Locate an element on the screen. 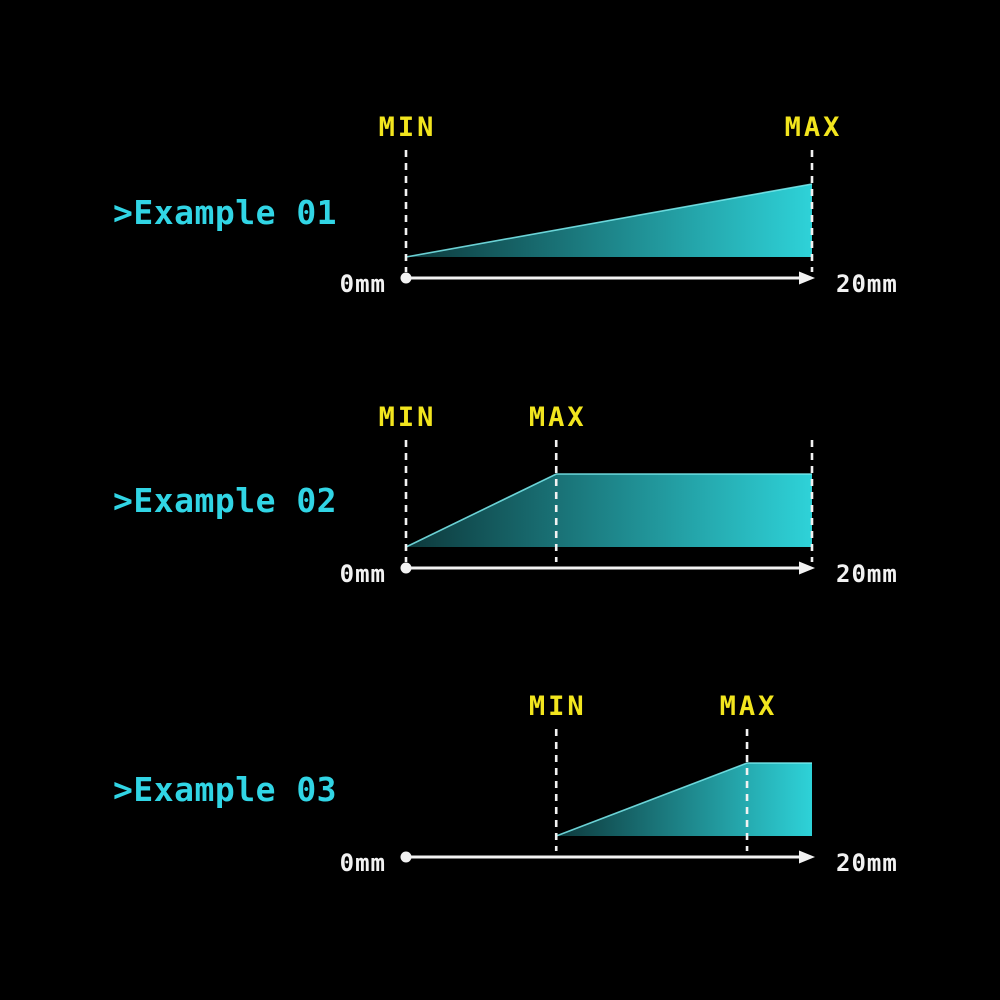 This screenshot has width=1000, height=1000. example-03-title-text: Example 03 is located at coordinates (235, 789).